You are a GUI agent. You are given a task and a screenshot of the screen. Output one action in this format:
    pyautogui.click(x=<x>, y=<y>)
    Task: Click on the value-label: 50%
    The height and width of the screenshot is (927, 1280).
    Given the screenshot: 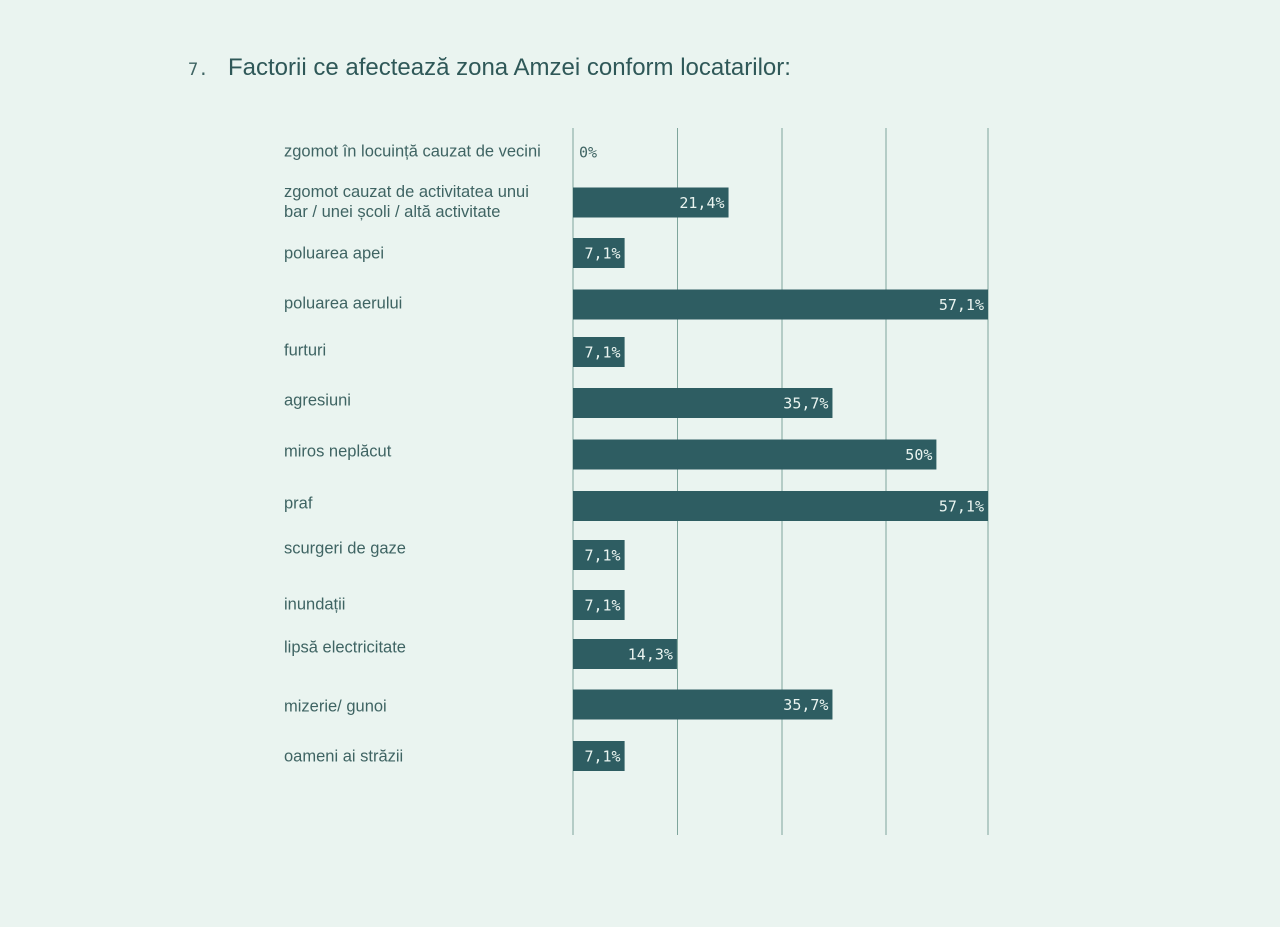 What is the action you would take?
    pyautogui.click(x=918, y=455)
    